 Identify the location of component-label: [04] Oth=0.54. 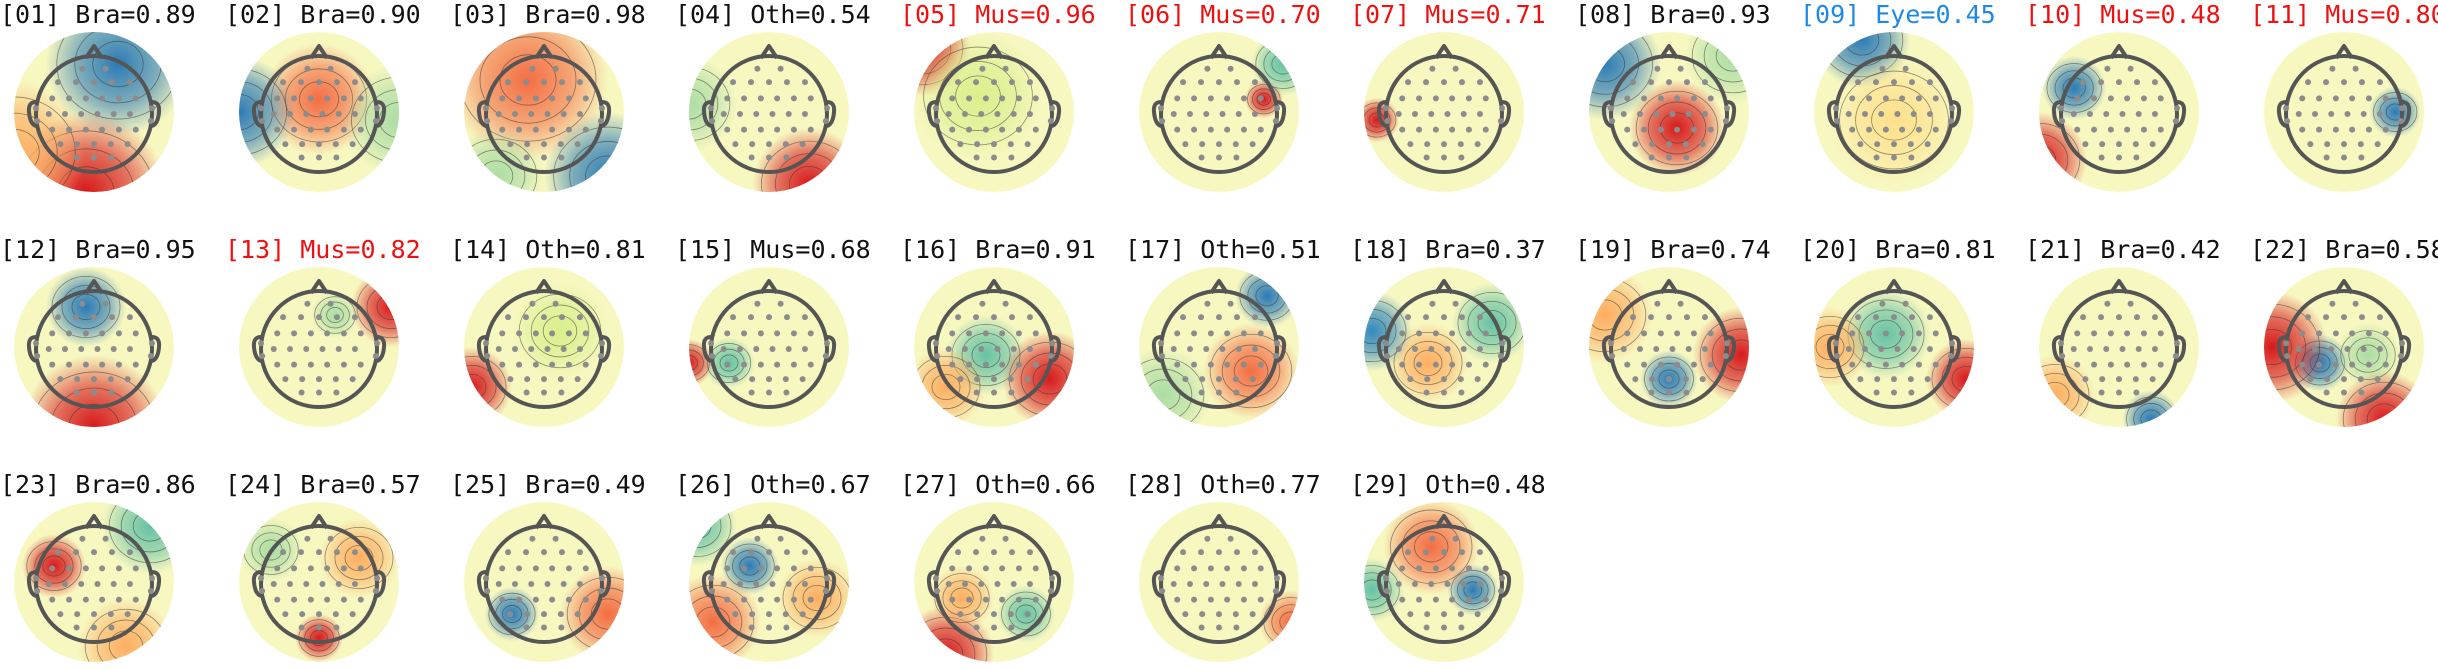
(773, 14).